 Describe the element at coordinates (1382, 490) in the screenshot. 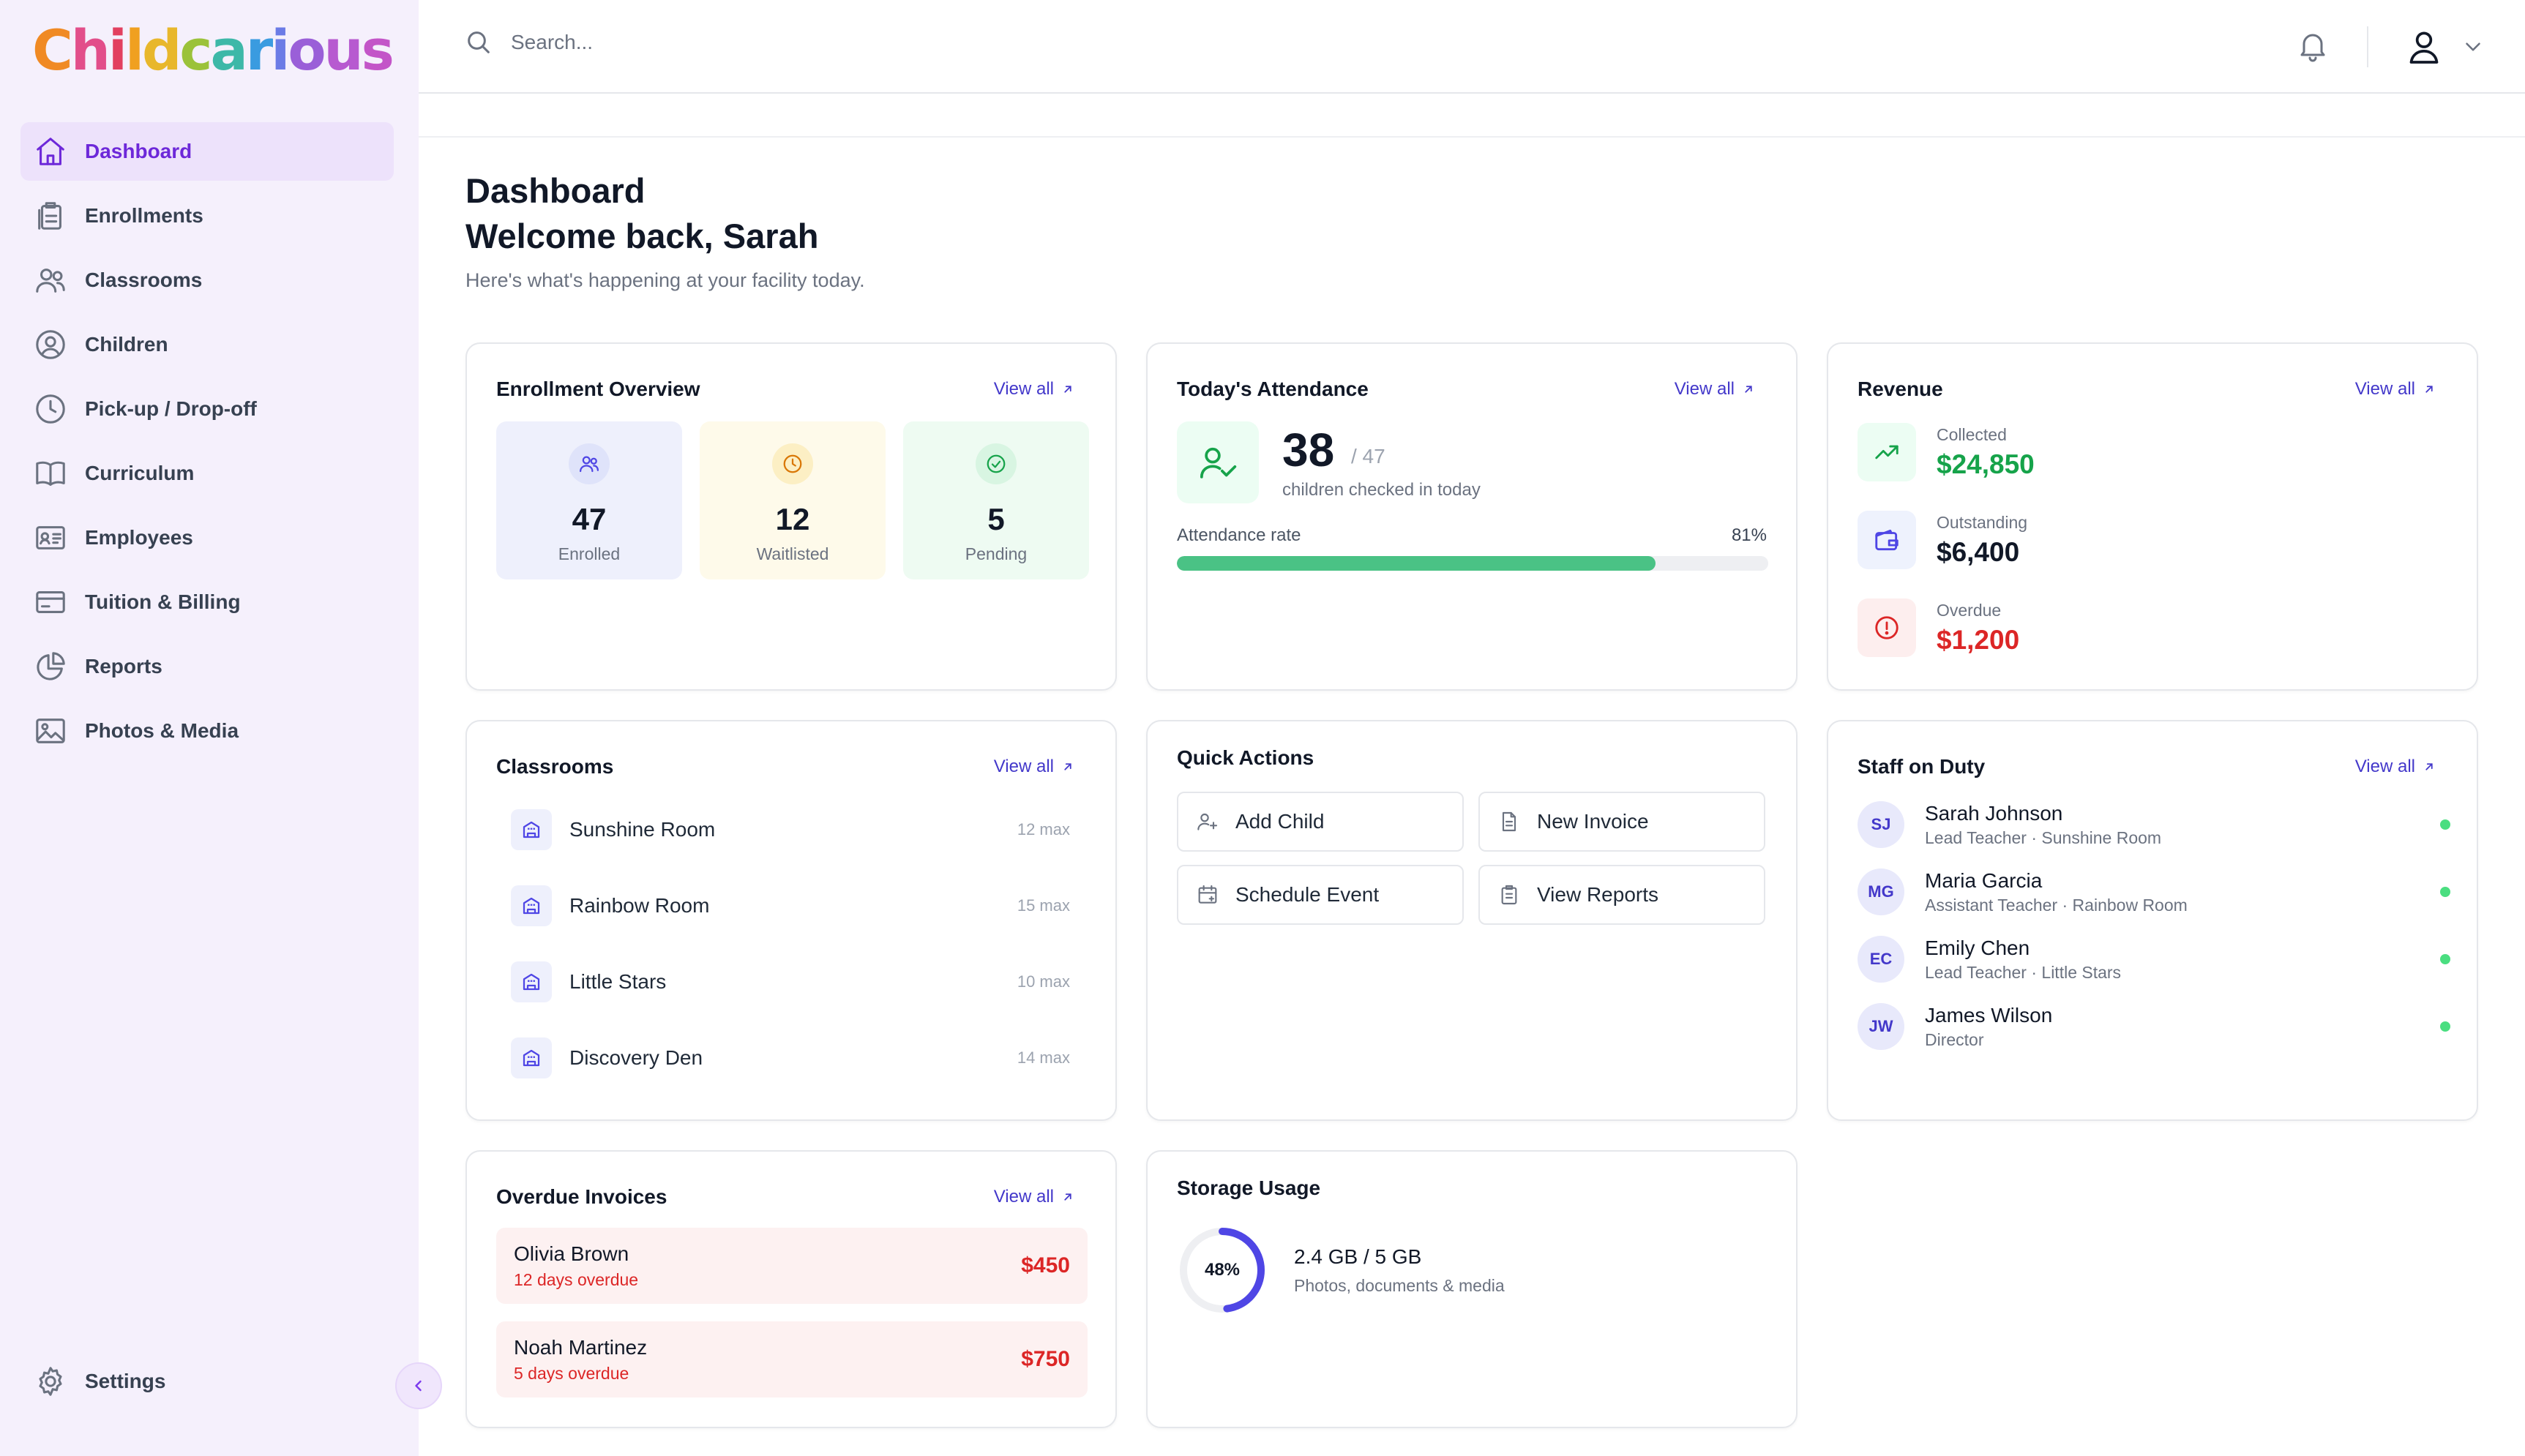

I see `attendance-subtitle: children checked in today` at that location.